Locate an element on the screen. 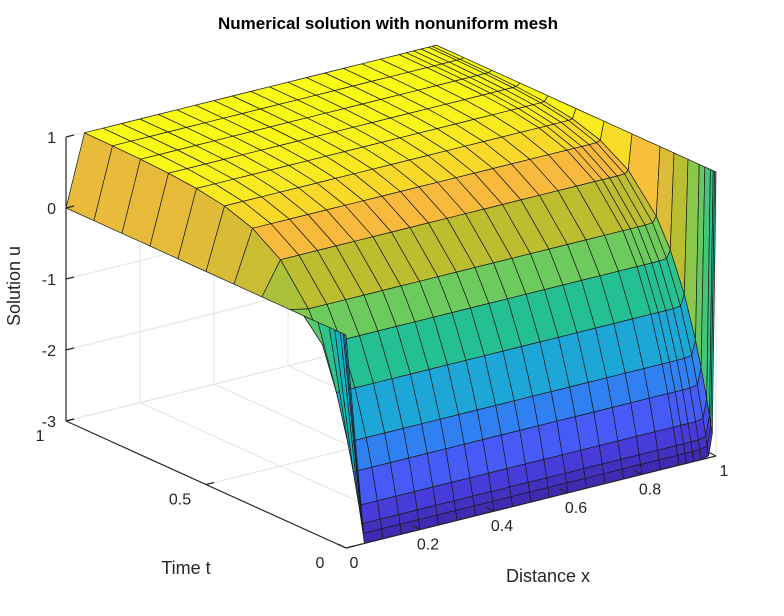 Image resolution: width=784 pixels, height=616 pixels. y-axis-label: Time t is located at coordinates (185, 568).